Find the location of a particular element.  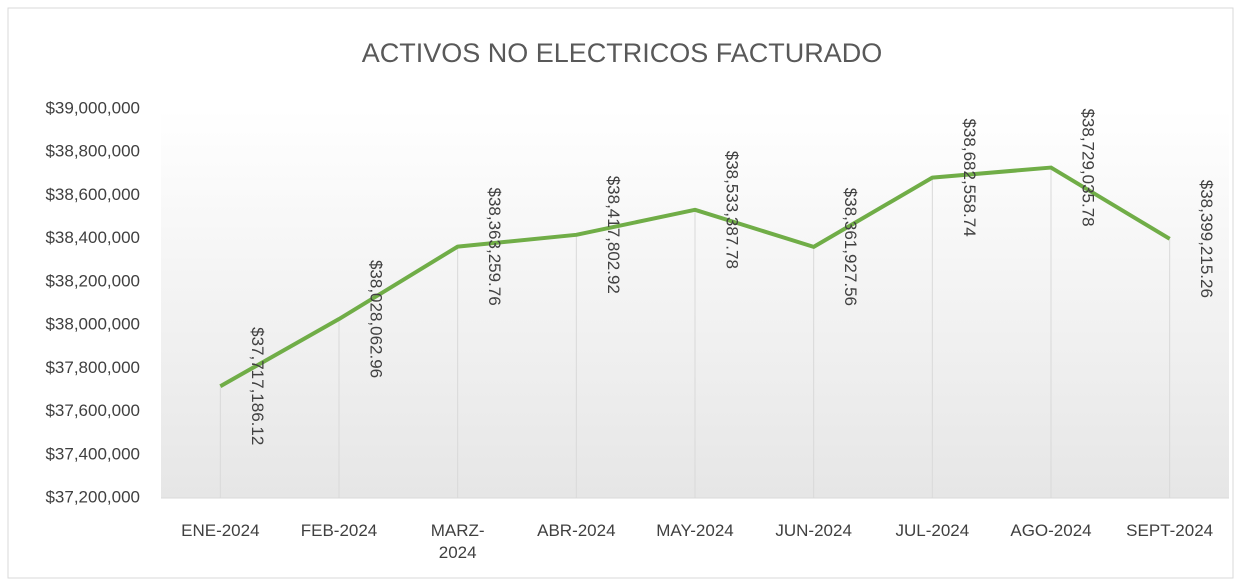

chart-title: ACTIVOS NO ELECTRICOS FACTURADO is located at coordinates (622, 53).